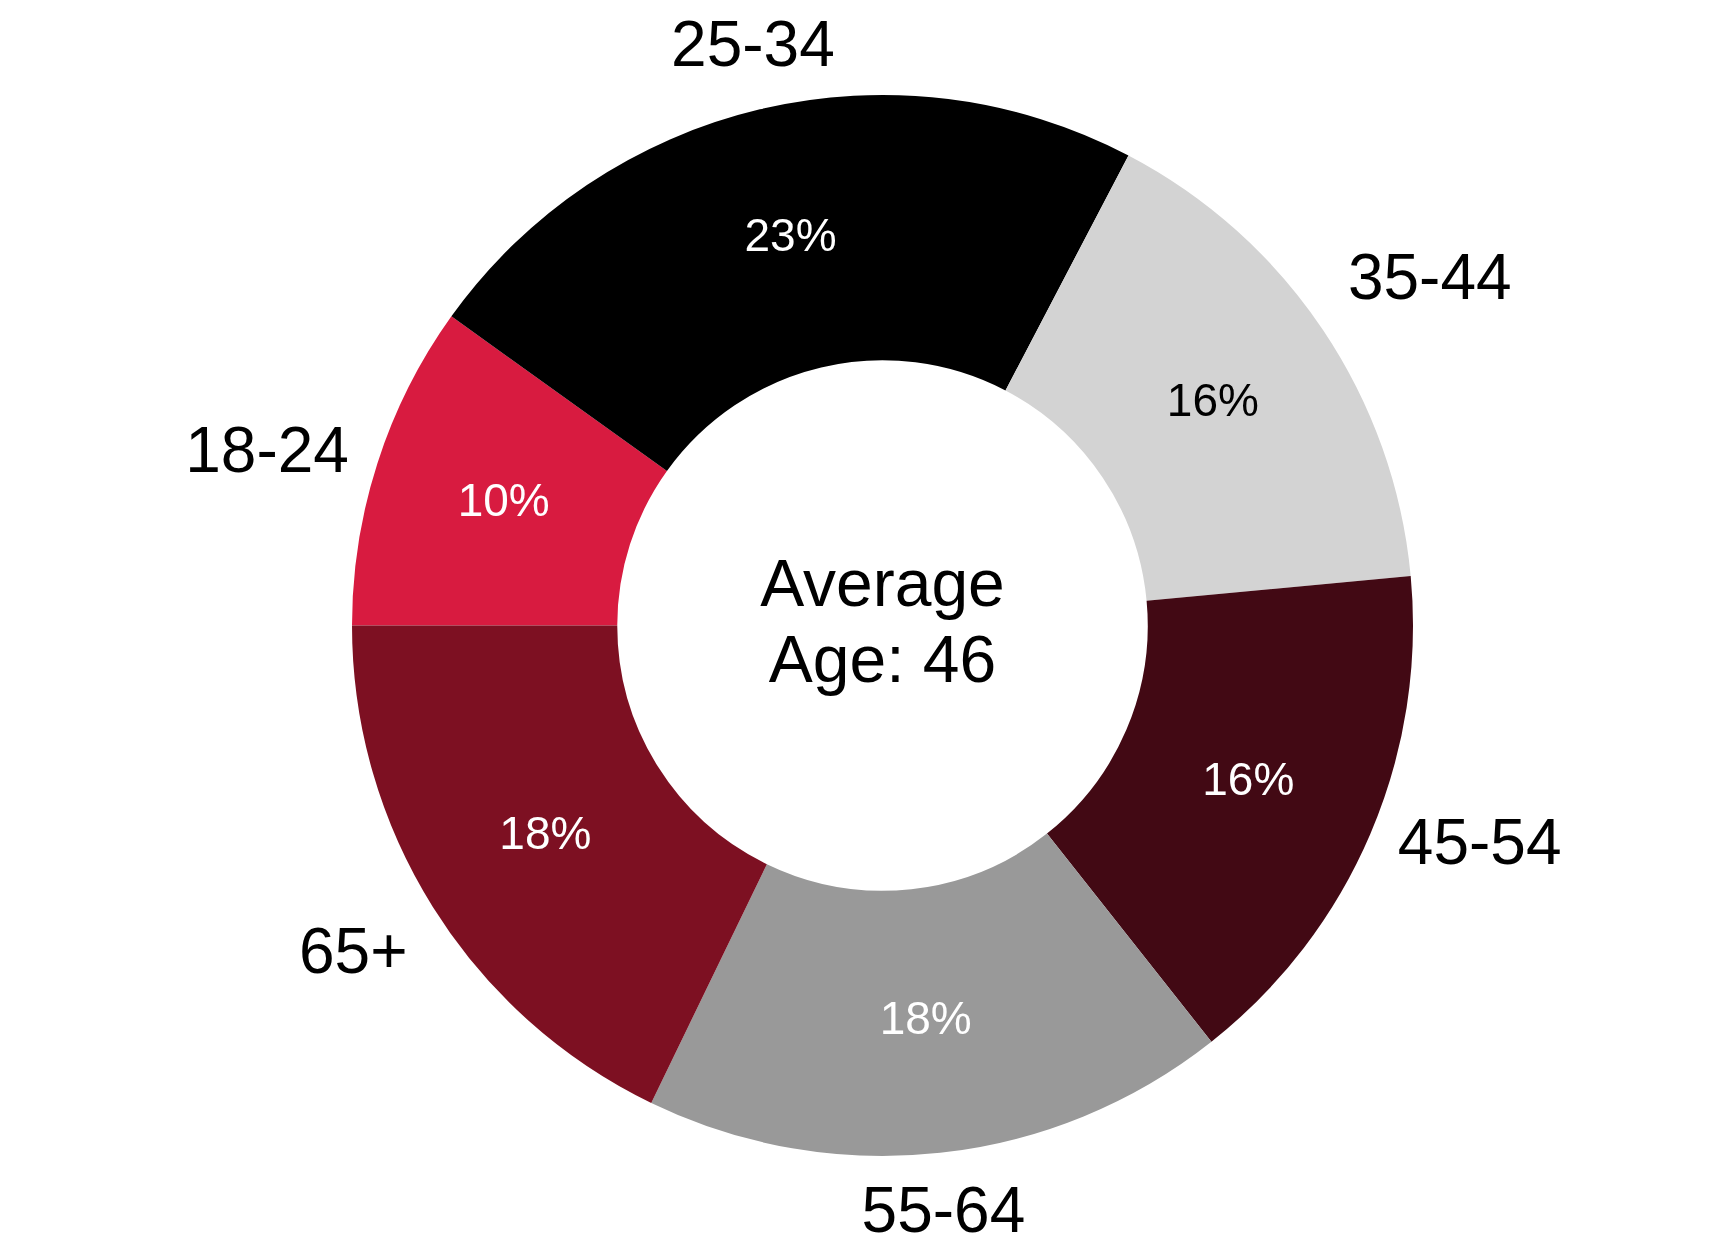 The height and width of the screenshot is (1251, 1725). Describe the element at coordinates (353, 950) in the screenshot. I see `slice-label: 65+` at that location.